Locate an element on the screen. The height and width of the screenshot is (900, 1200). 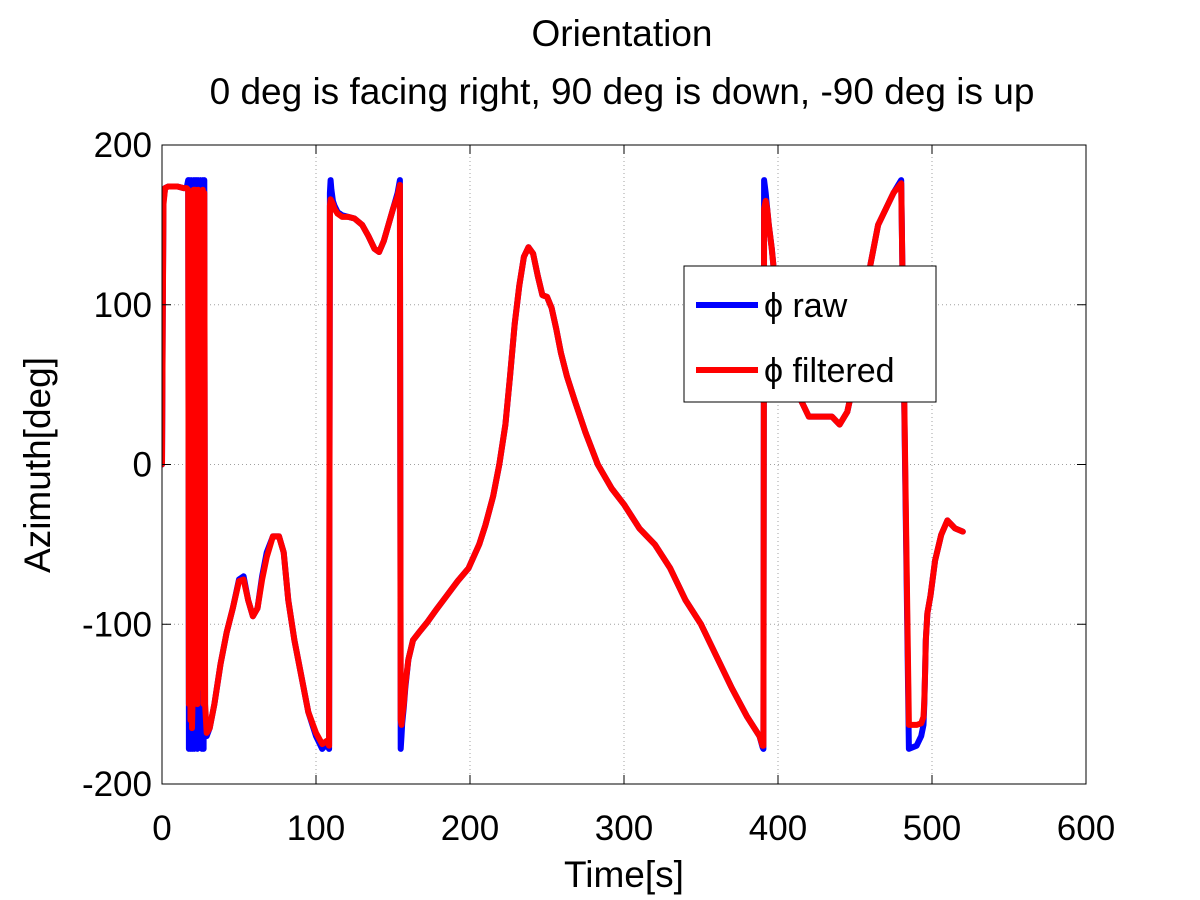
x-tick-label: 100 is located at coordinates (316, 828).